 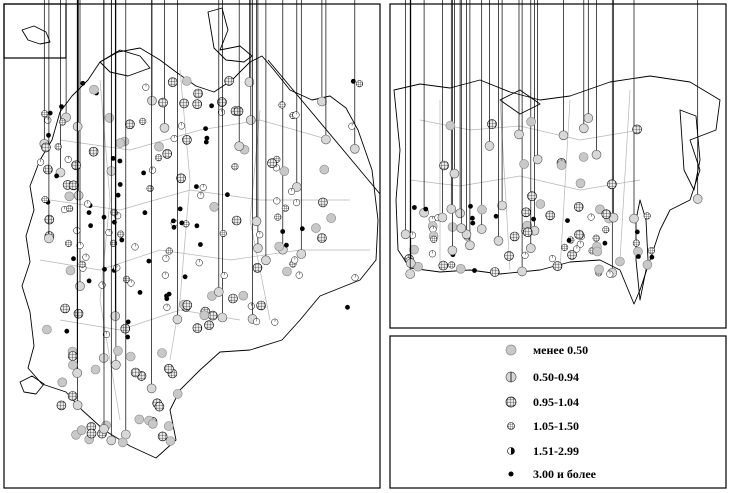 I want to click on symbol-half-fill, so click(x=513, y=451).